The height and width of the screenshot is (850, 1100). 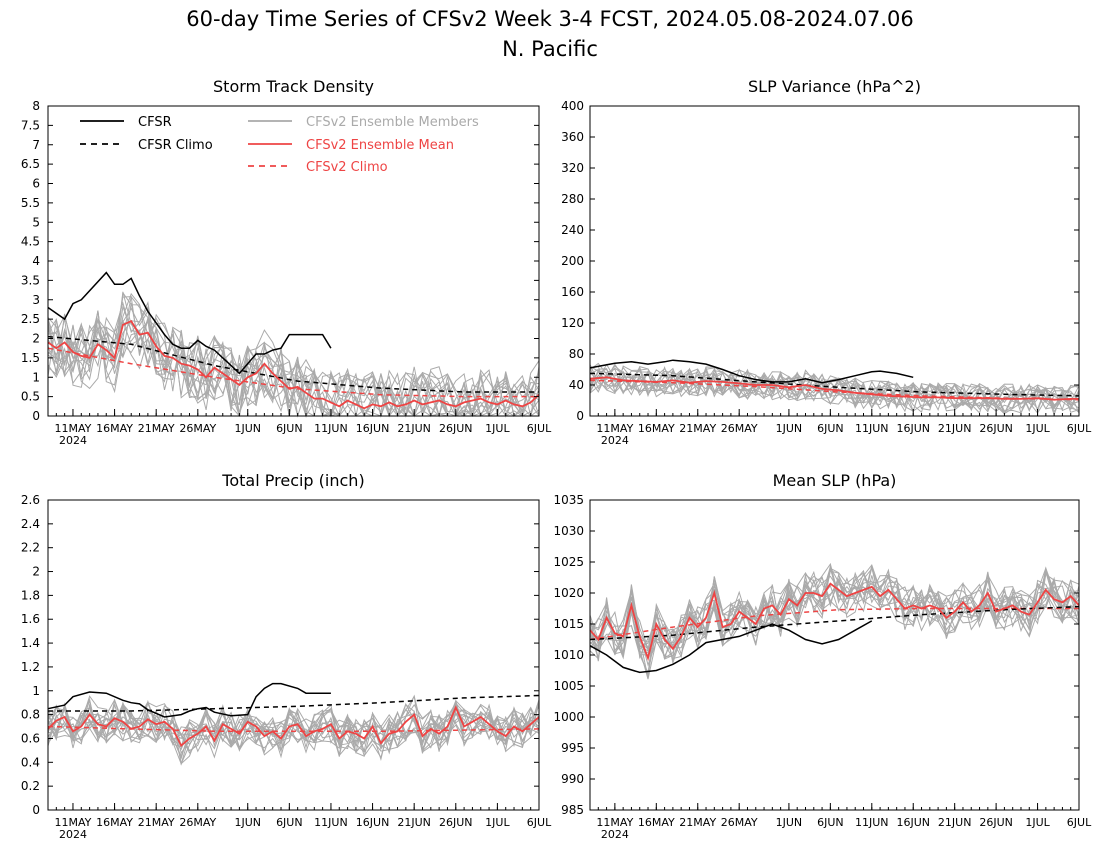 What do you see at coordinates (568, 500) in the screenshot?
I see `y-tick-label: 1035` at bounding box center [568, 500].